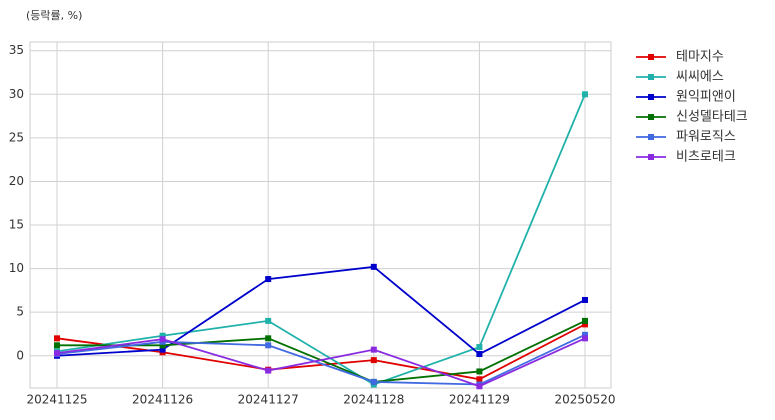 The height and width of the screenshot is (420, 775). What do you see at coordinates (16, 137) in the screenshot?
I see `y-tick-label: 25` at bounding box center [16, 137].